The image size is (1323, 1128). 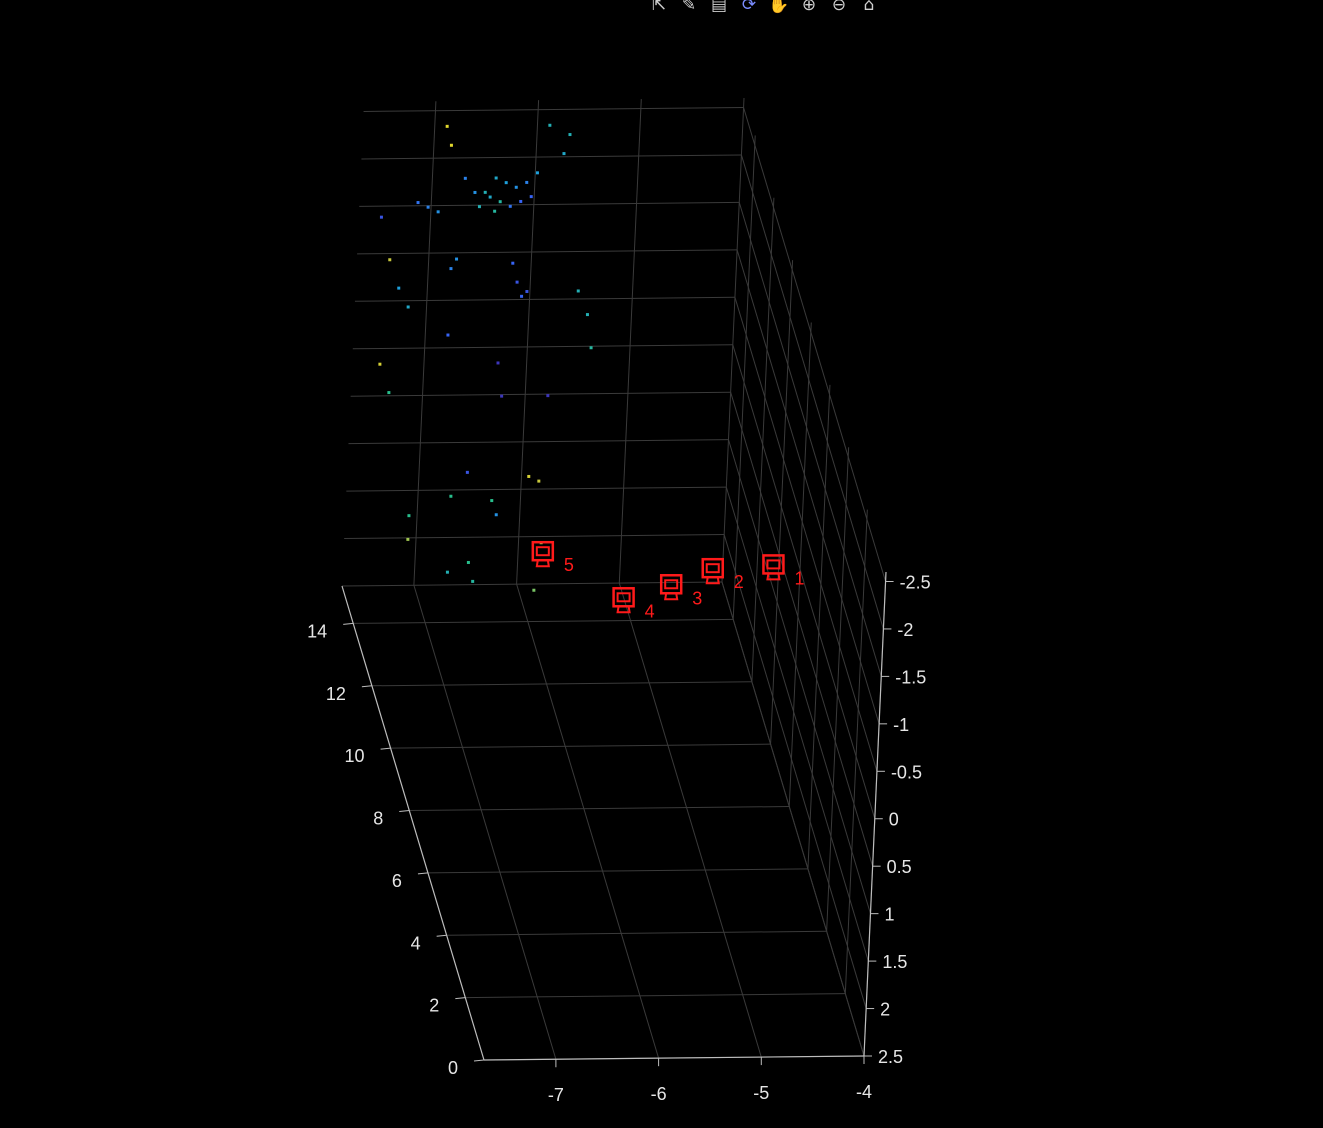 What do you see at coordinates (761, 1093) in the screenshot?
I see `x-tick-label: -5` at bounding box center [761, 1093].